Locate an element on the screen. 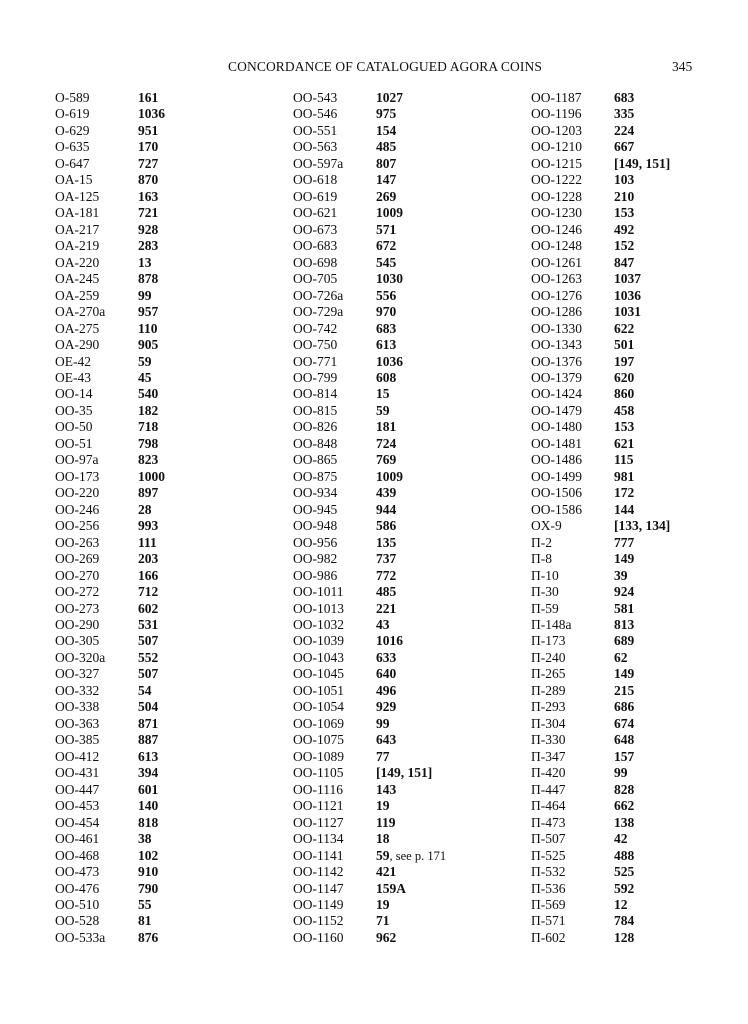  catalogue-number-value: 1036 is located at coordinates (151, 114).